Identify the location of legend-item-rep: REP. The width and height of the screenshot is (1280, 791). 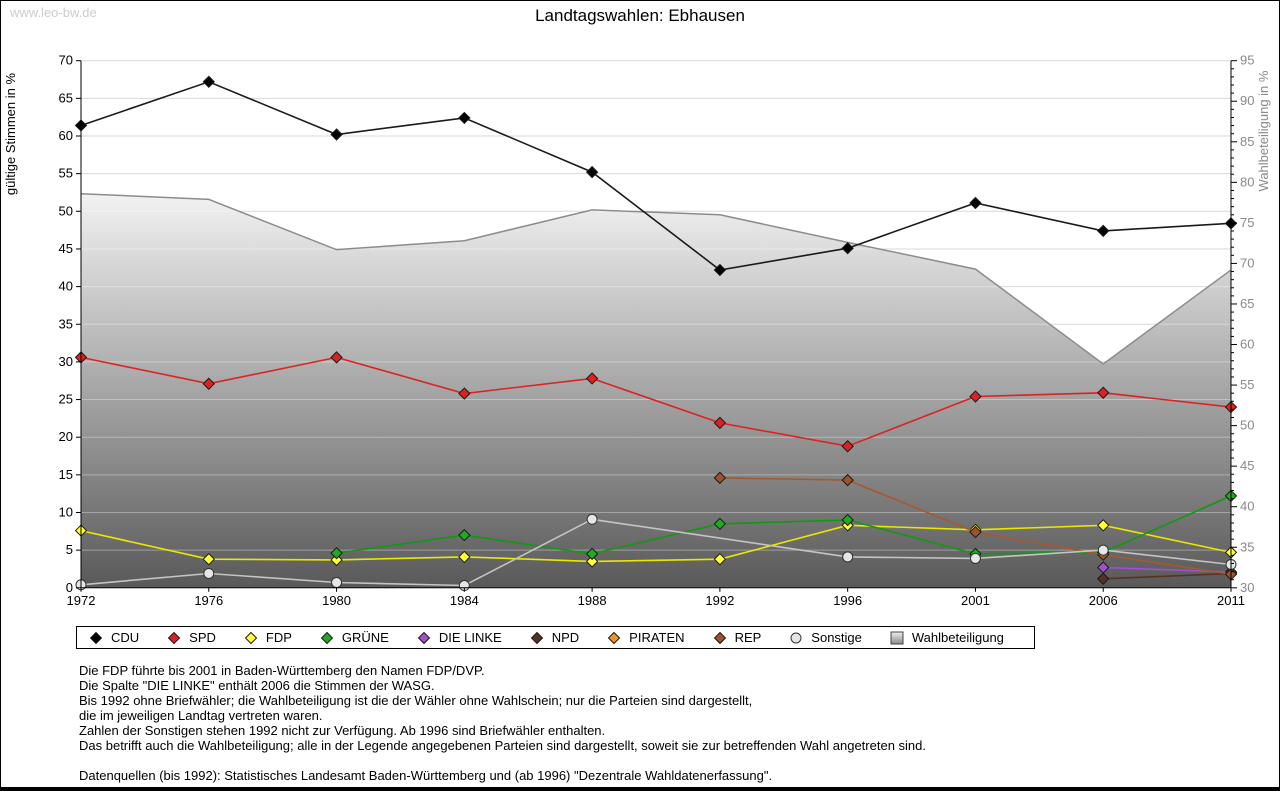
(737, 637).